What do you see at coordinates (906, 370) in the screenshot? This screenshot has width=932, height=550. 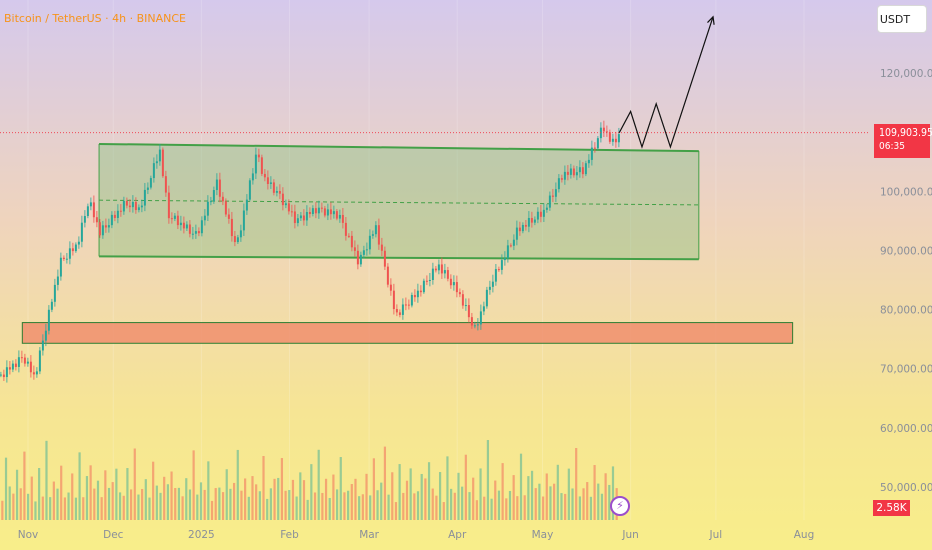 I see `price-tick-label: 70,000.00` at bounding box center [906, 370].